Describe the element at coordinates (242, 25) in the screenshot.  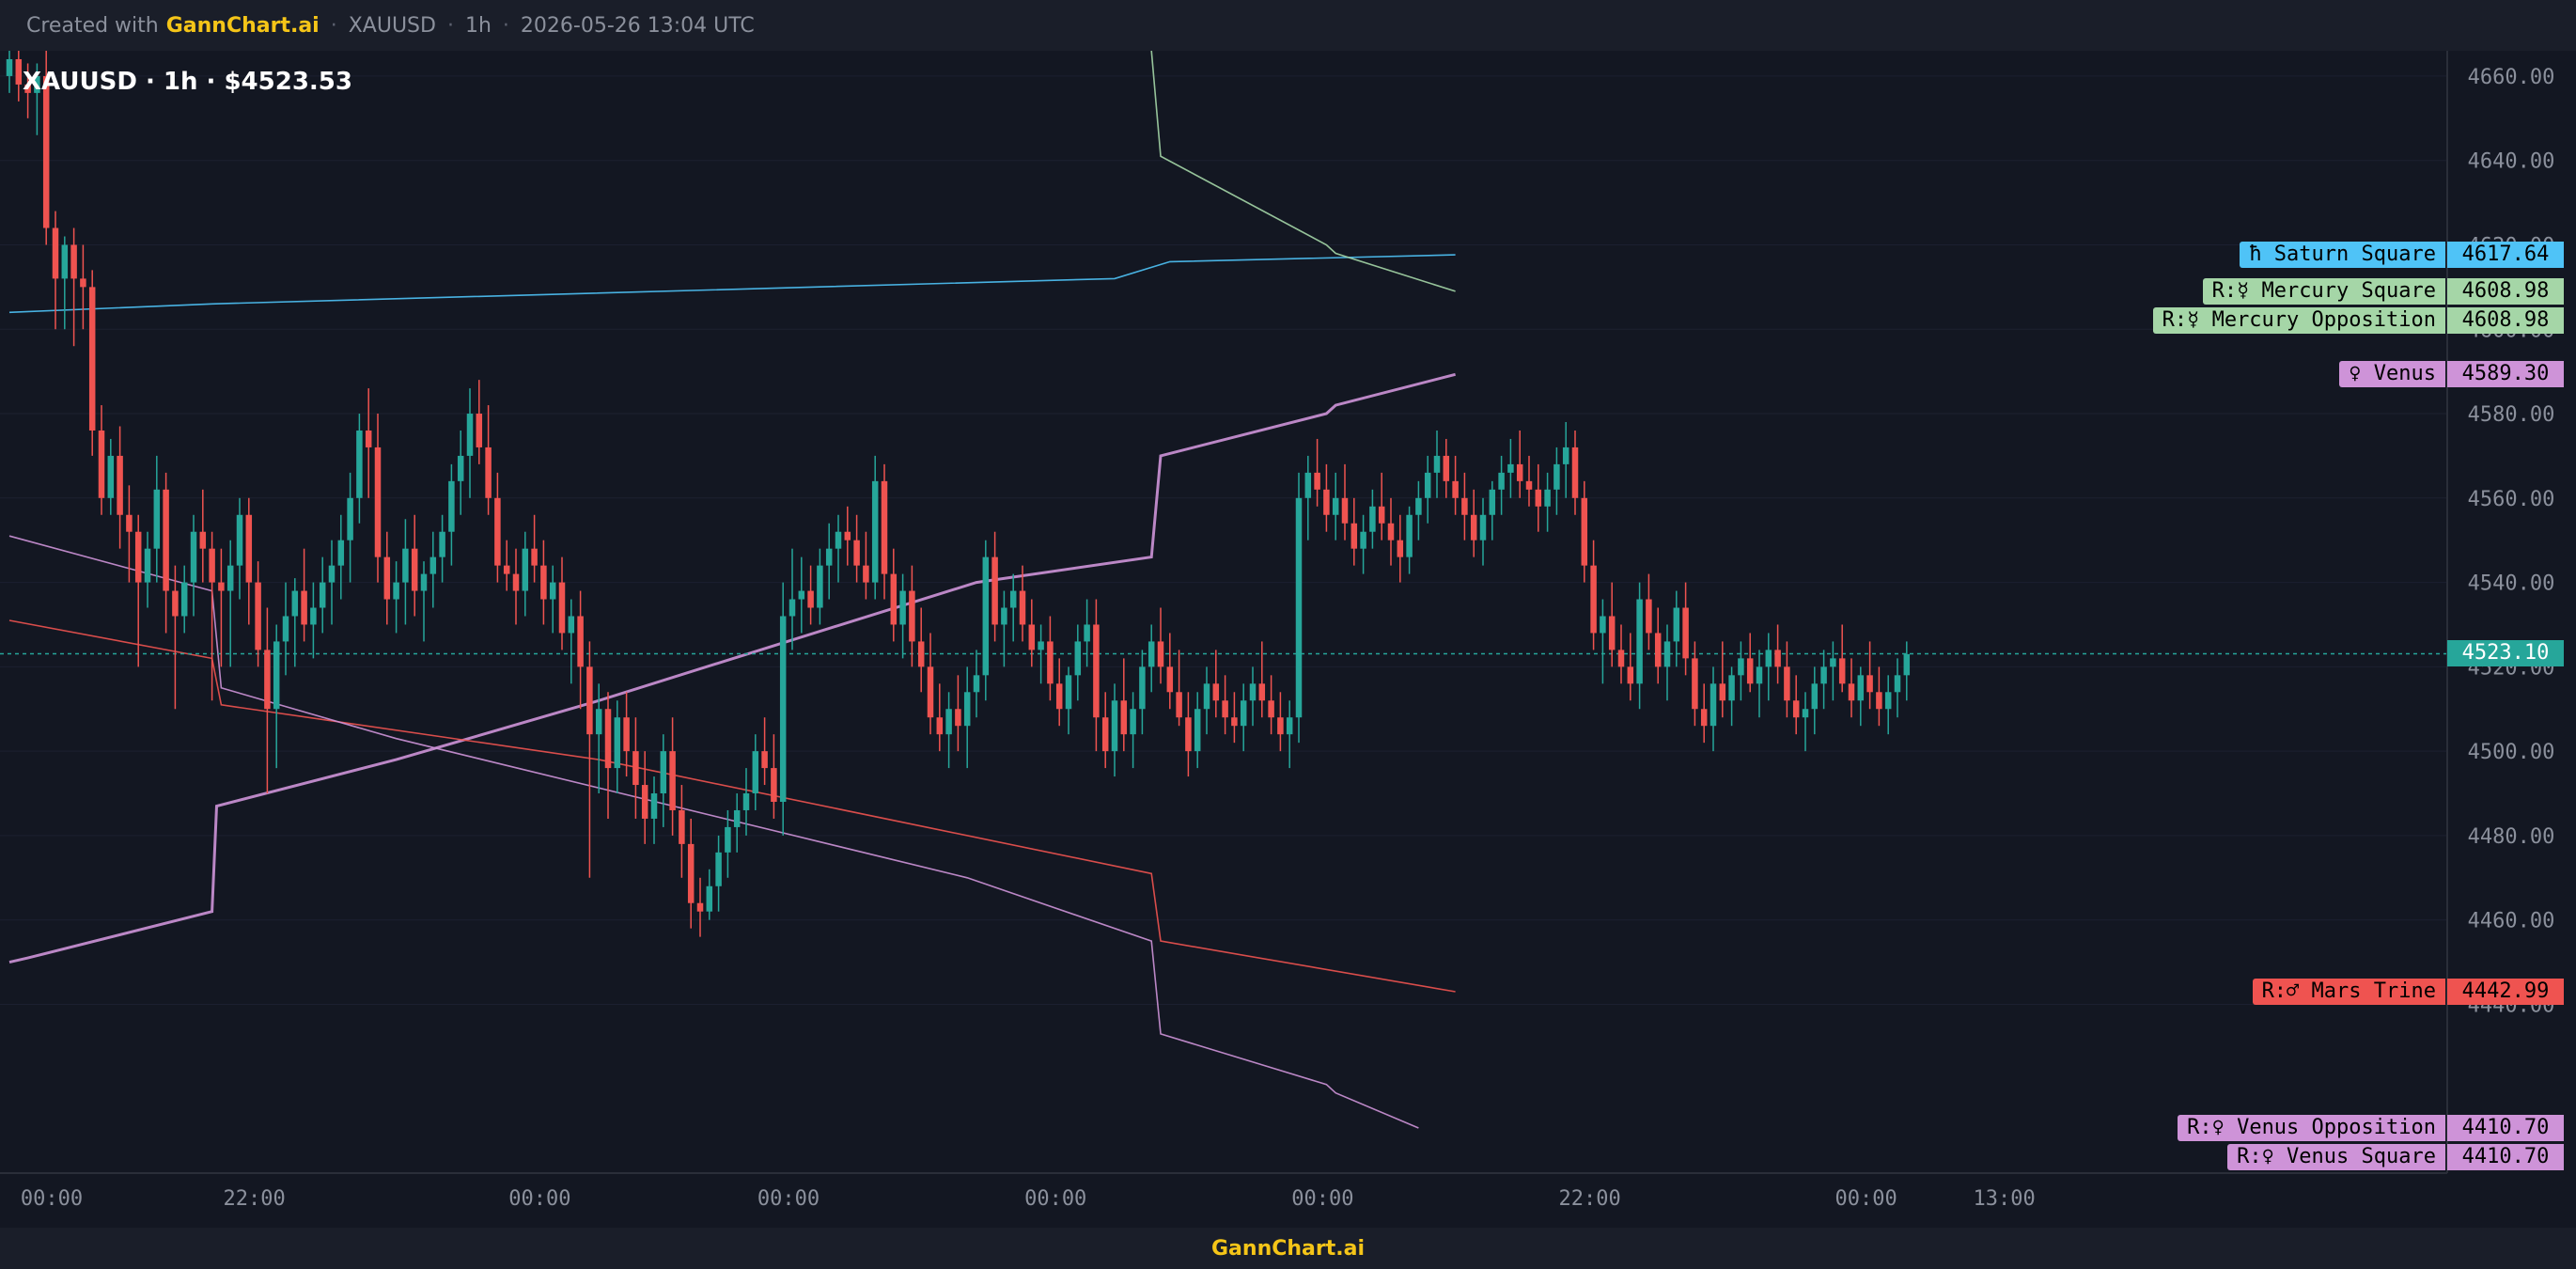
I see `brand-link: GannChart.ai` at that location.